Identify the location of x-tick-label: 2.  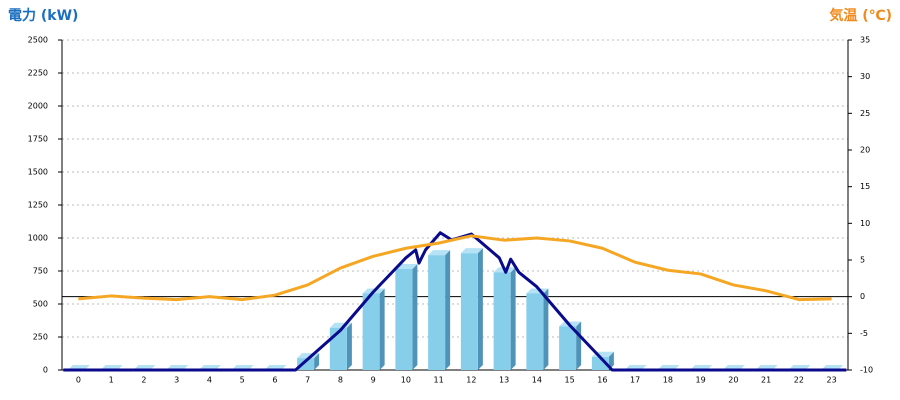
(143, 380).